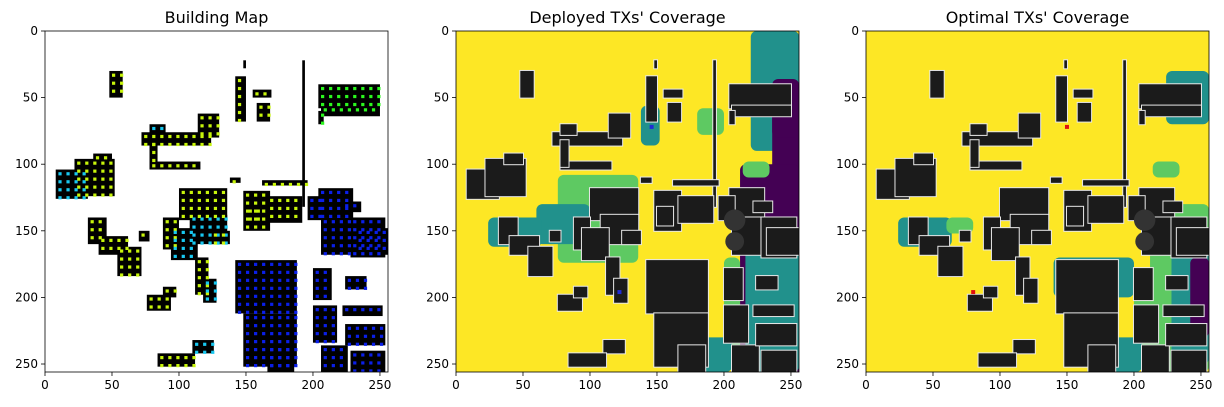 The image size is (1224, 407). Describe the element at coordinates (851, 98) in the screenshot. I see `y-tick-label: 50` at that location.